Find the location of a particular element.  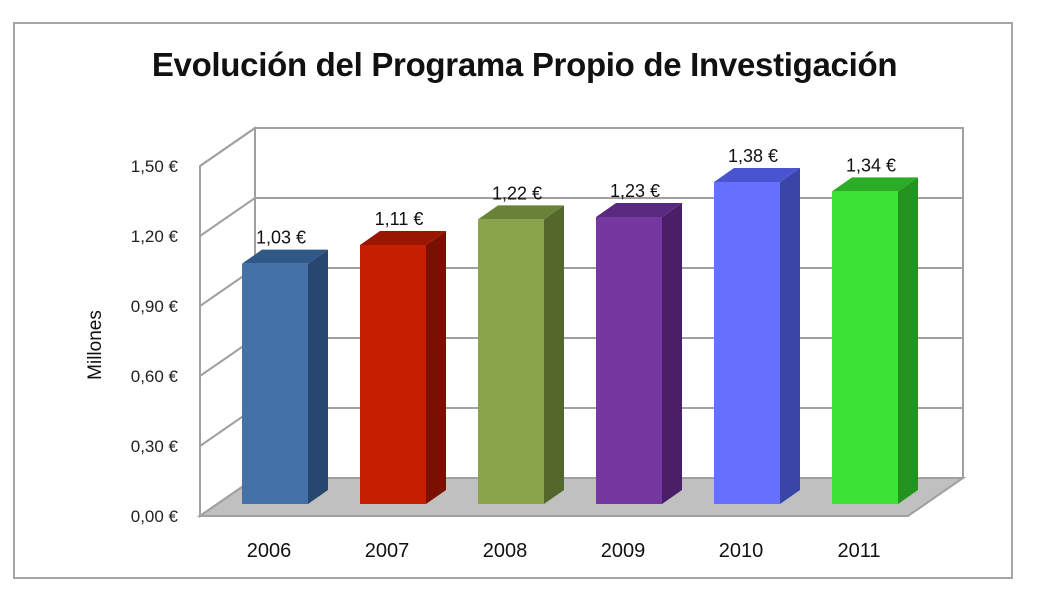

data-label: 1,23 € is located at coordinates (635, 191).